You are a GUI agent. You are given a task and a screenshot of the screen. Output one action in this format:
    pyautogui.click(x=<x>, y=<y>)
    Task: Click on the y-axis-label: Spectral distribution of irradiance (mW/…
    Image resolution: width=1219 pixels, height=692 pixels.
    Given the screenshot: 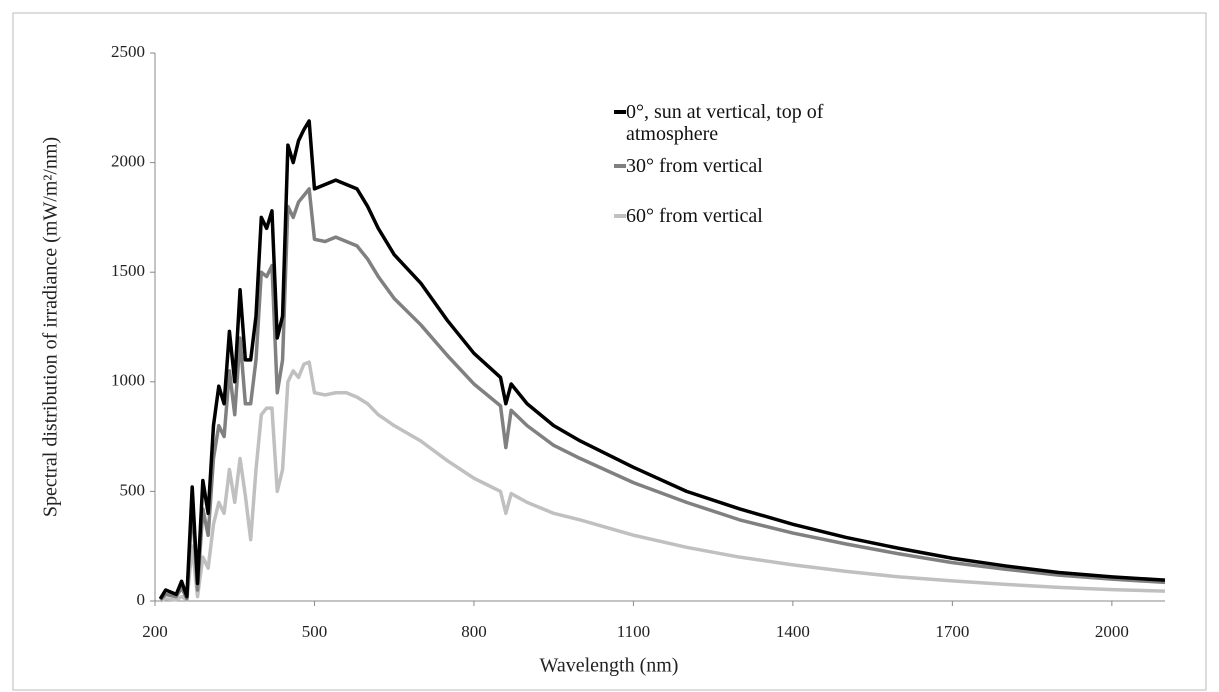 What is the action you would take?
    pyautogui.click(x=51, y=327)
    